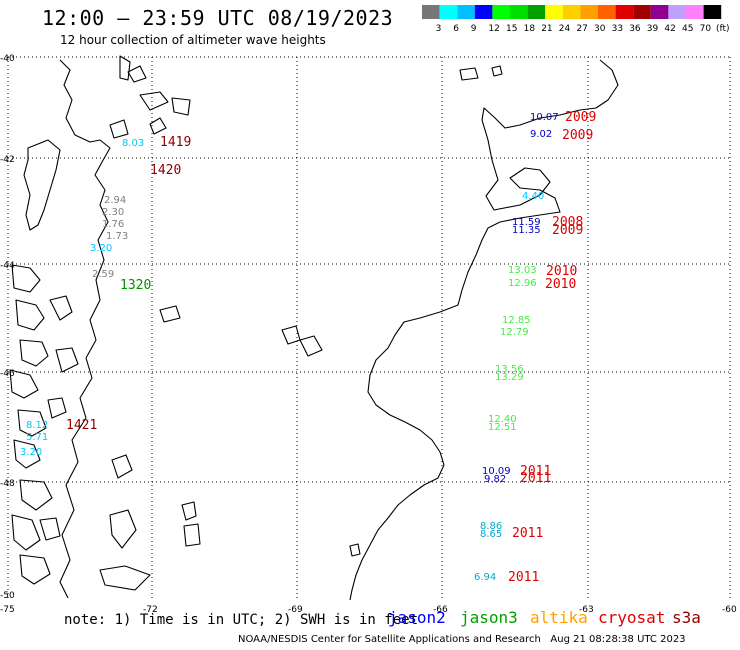  Describe the element at coordinates (103, 274) in the screenshot. I see `wave-height-label: 2.59` at that location.